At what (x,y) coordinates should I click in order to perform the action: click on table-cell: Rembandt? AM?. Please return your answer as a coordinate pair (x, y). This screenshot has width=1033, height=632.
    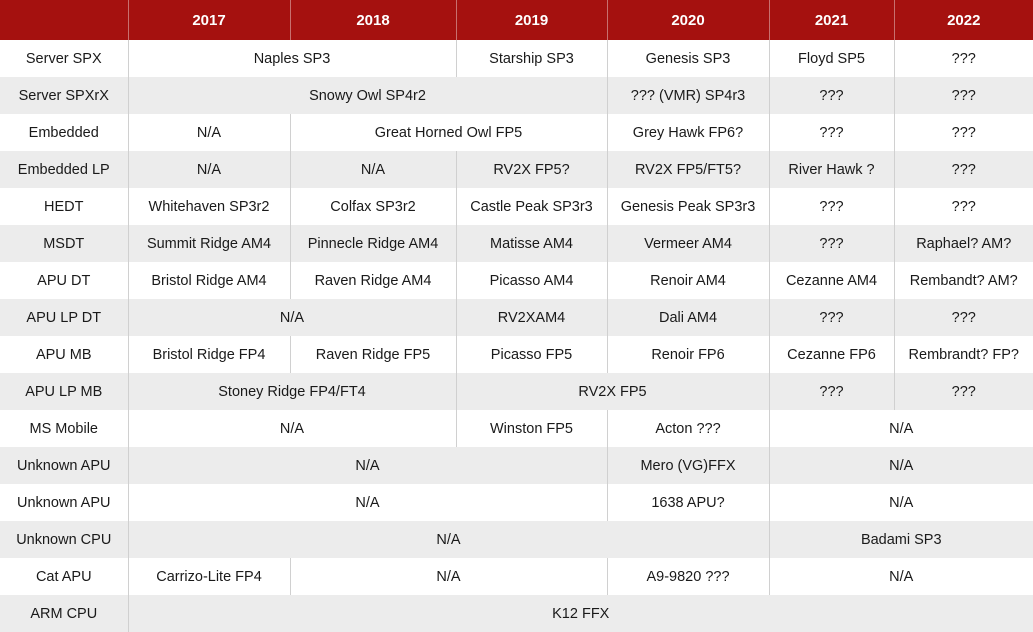
    Looking at the image, I should click on (963, 280).